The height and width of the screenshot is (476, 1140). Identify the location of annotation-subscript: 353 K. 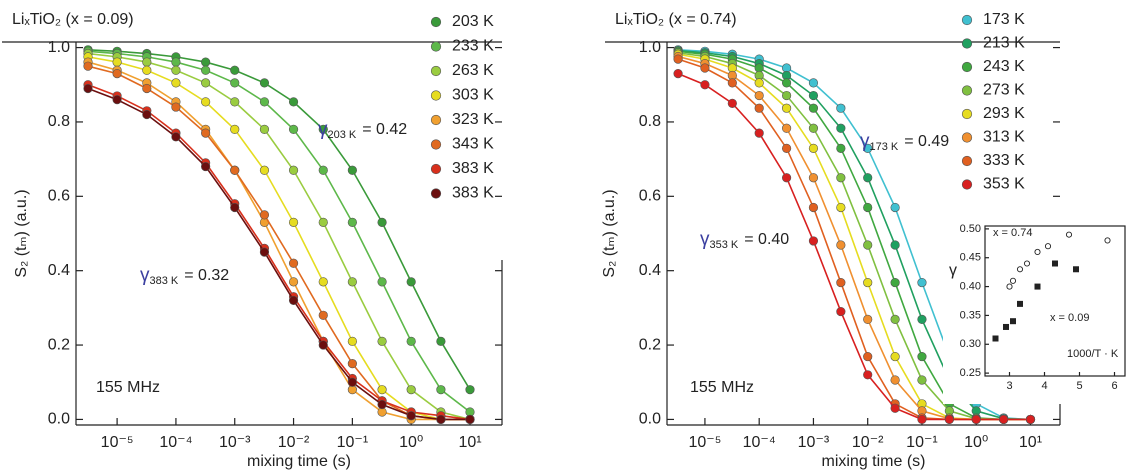
(724, 245).